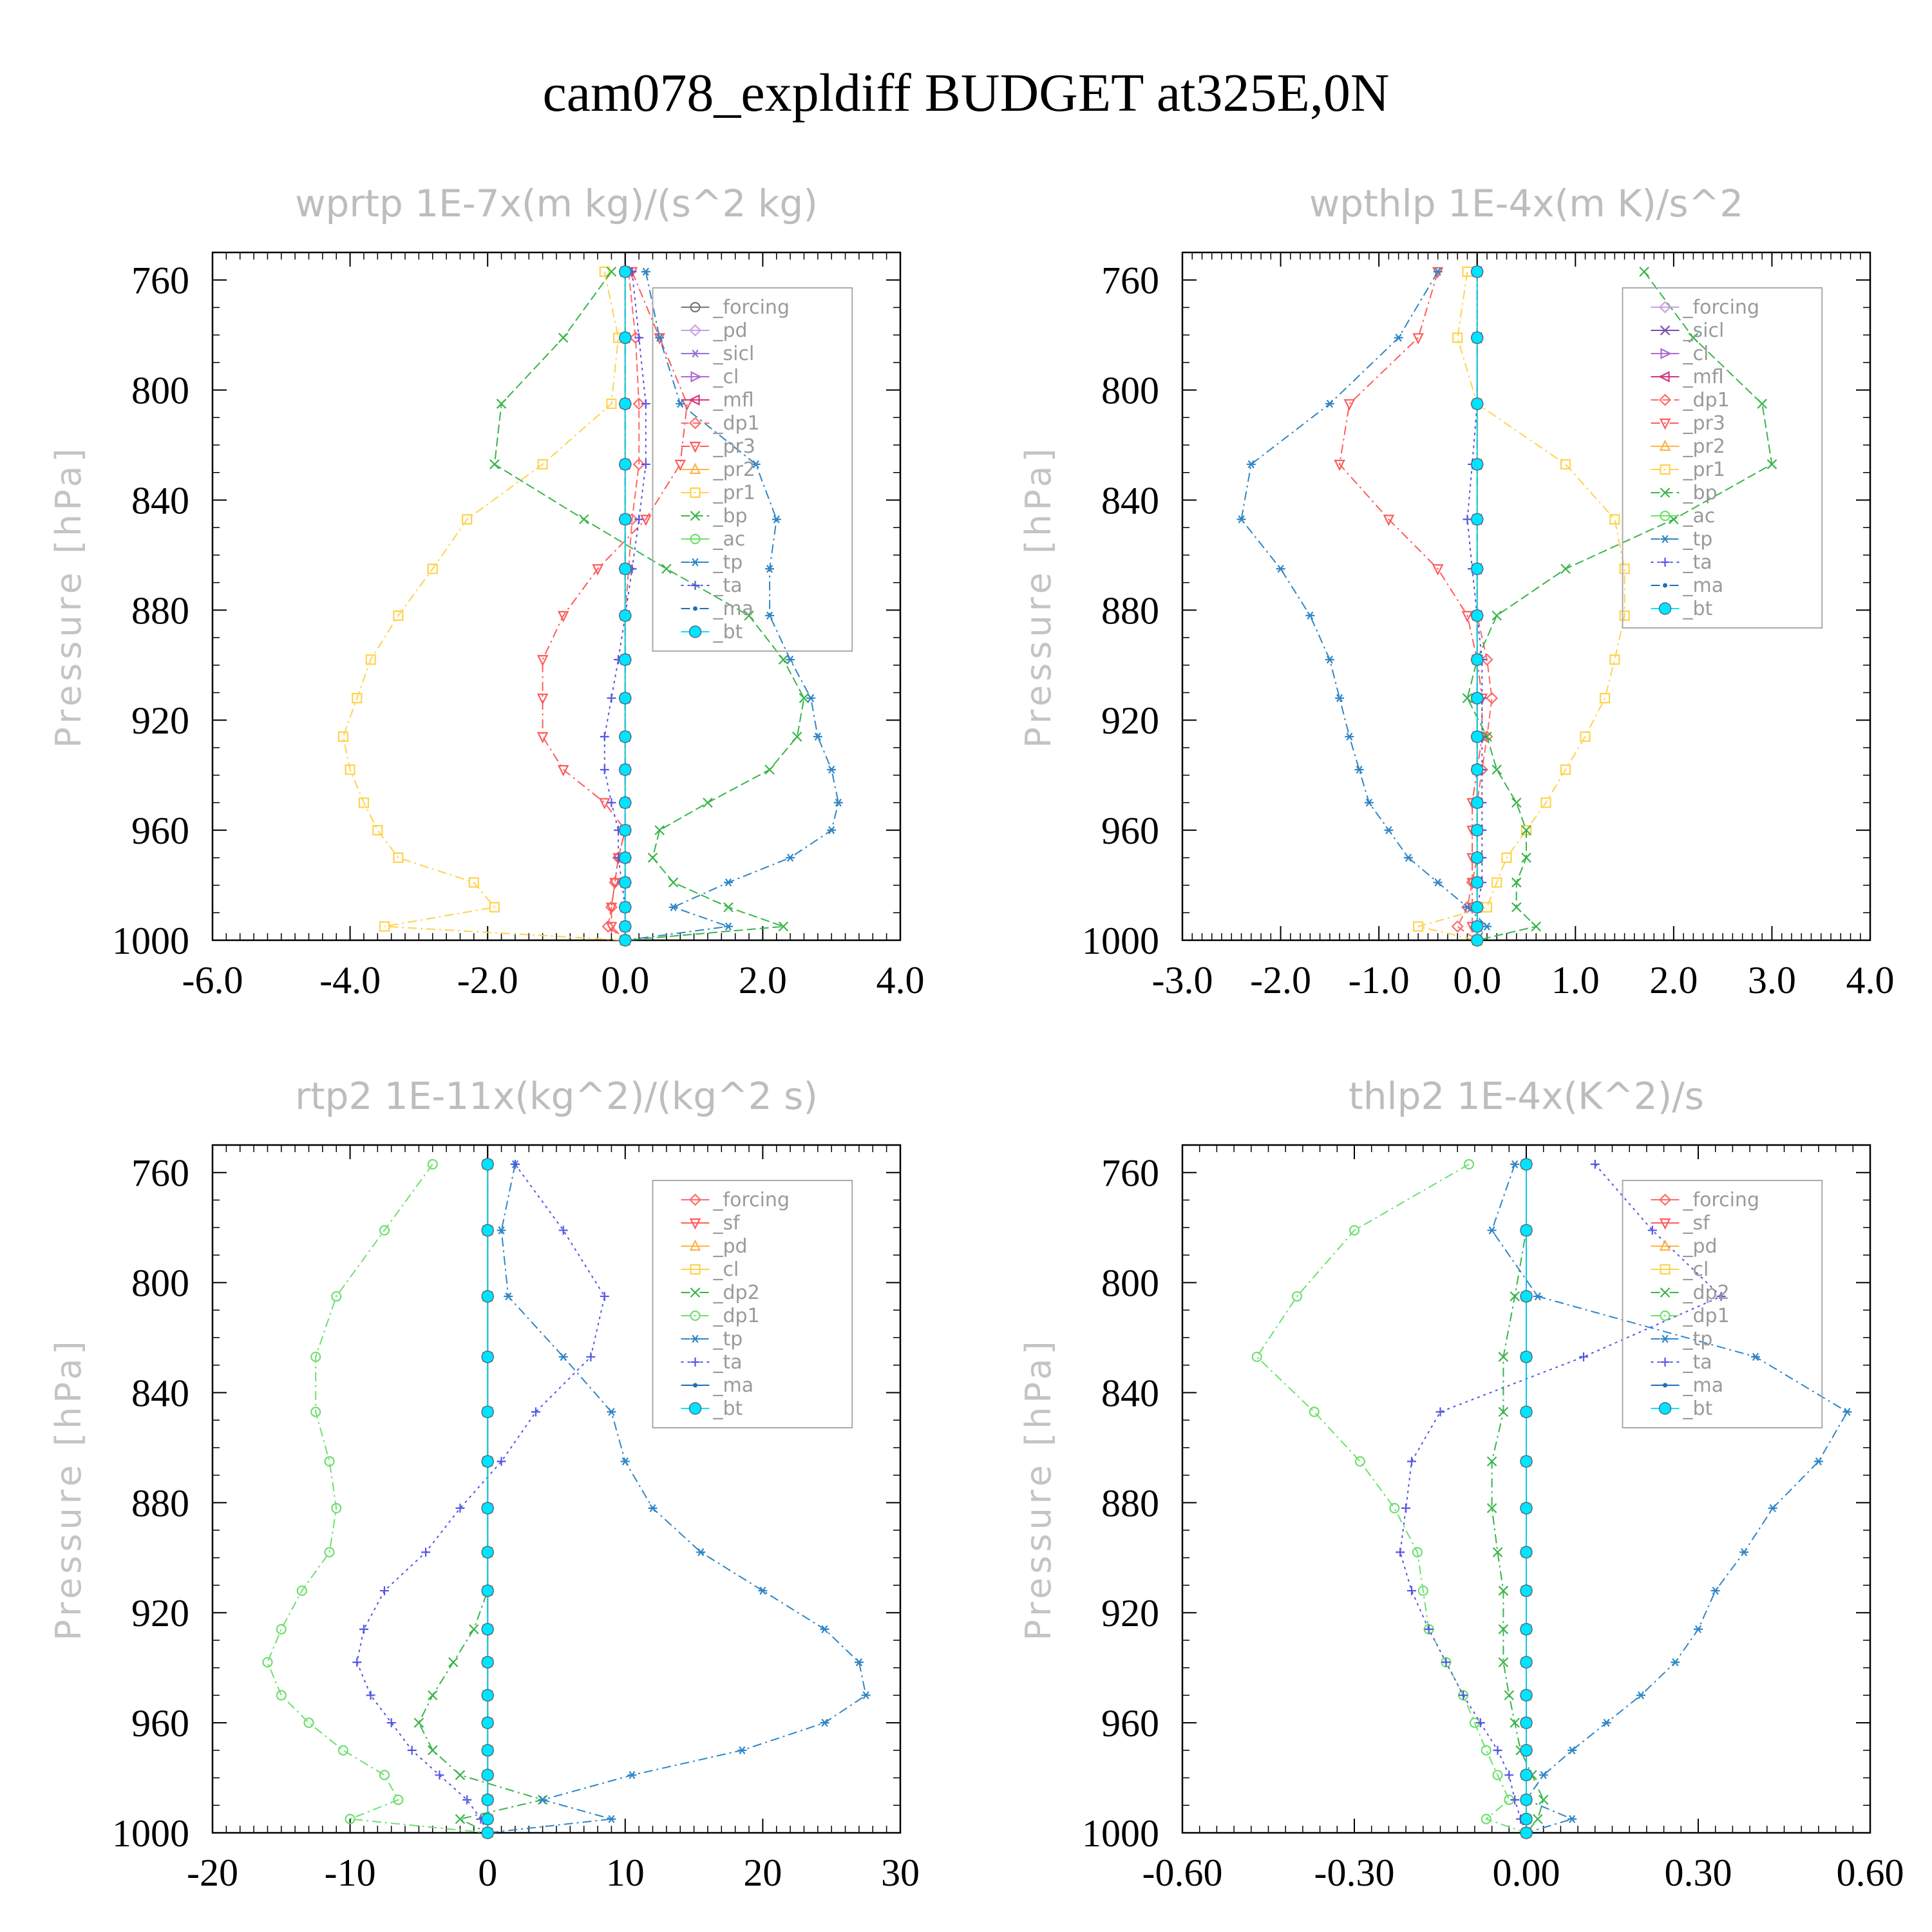 Image resolution: width=1932 pixels, height=1932 pixels. Describe the element at coordinates (1130, 831) in the screenshot. I see `y-tick-label: 960` at that location.